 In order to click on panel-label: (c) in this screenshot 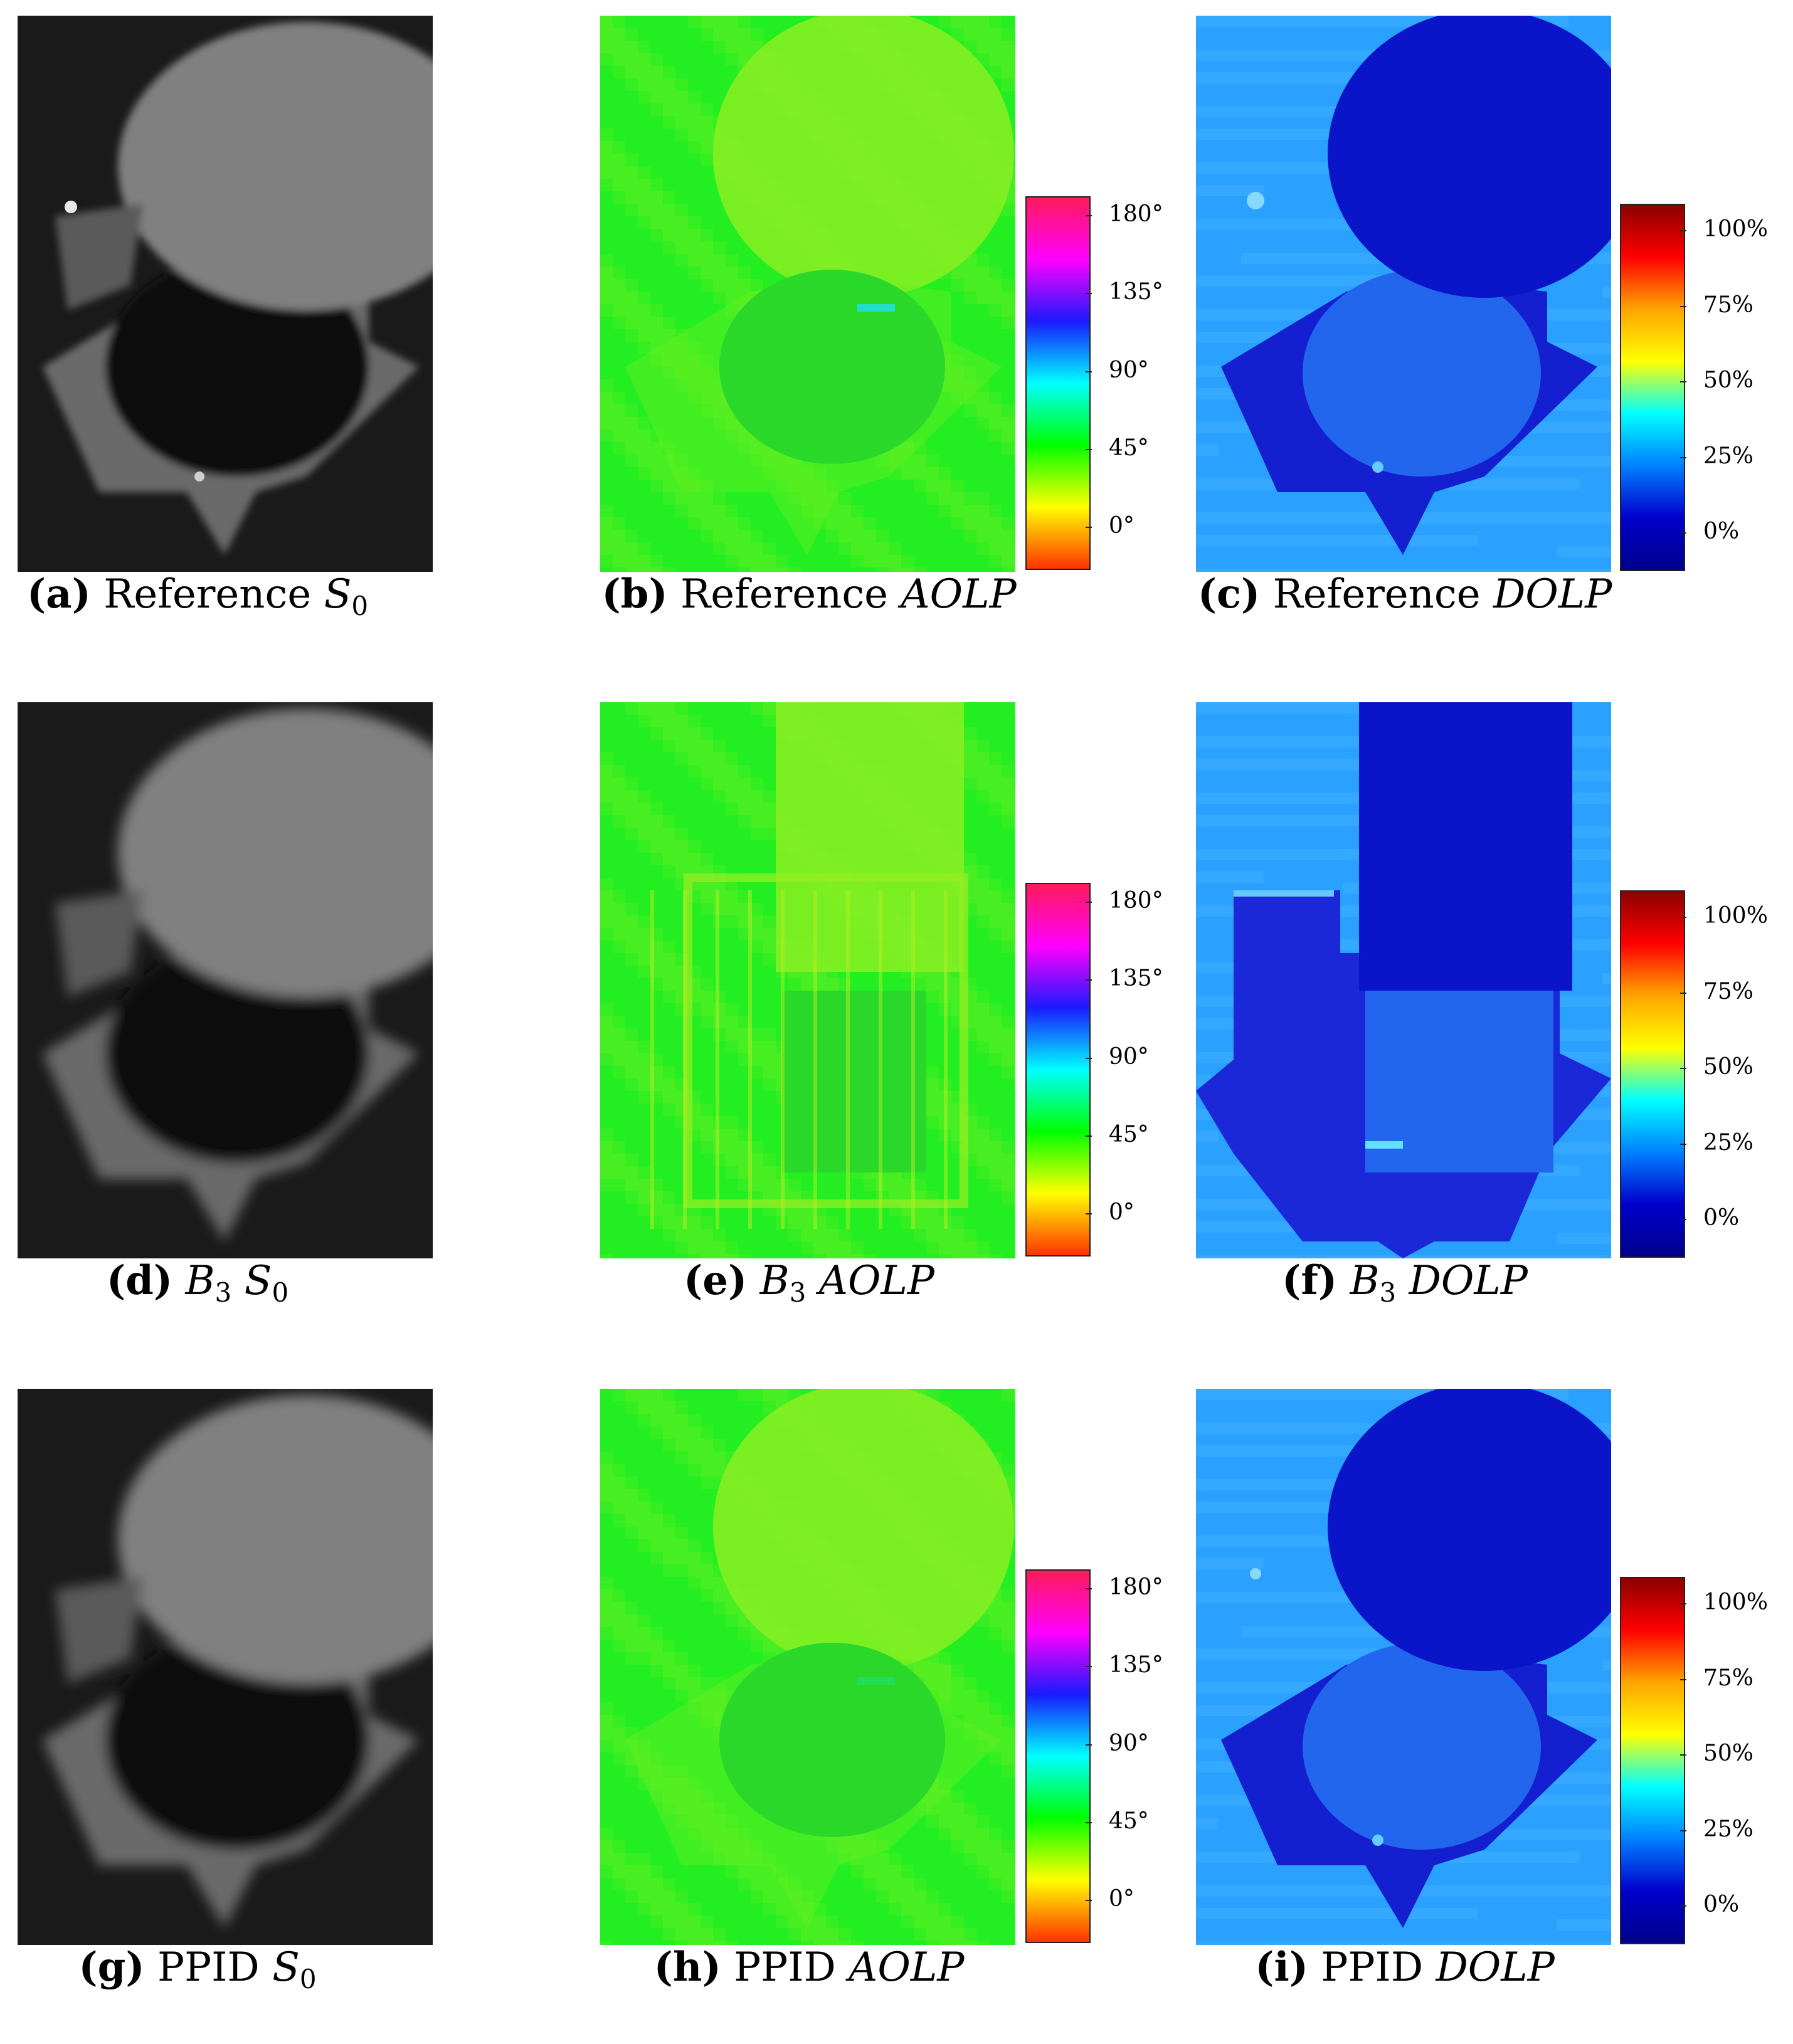, I will do `click(1229, 594)`.